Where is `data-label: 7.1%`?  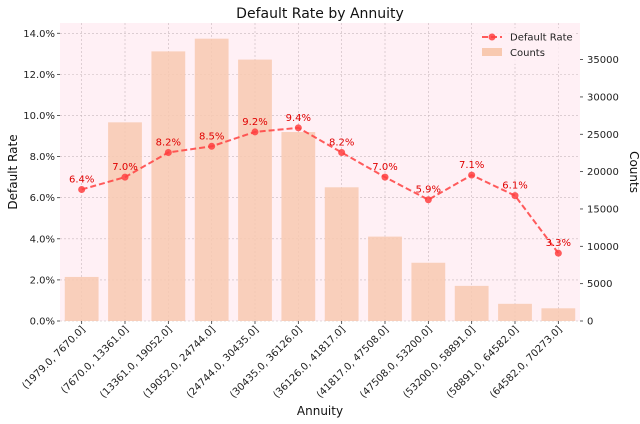
data-label: 7.1% is located at coordinates (471, 165).